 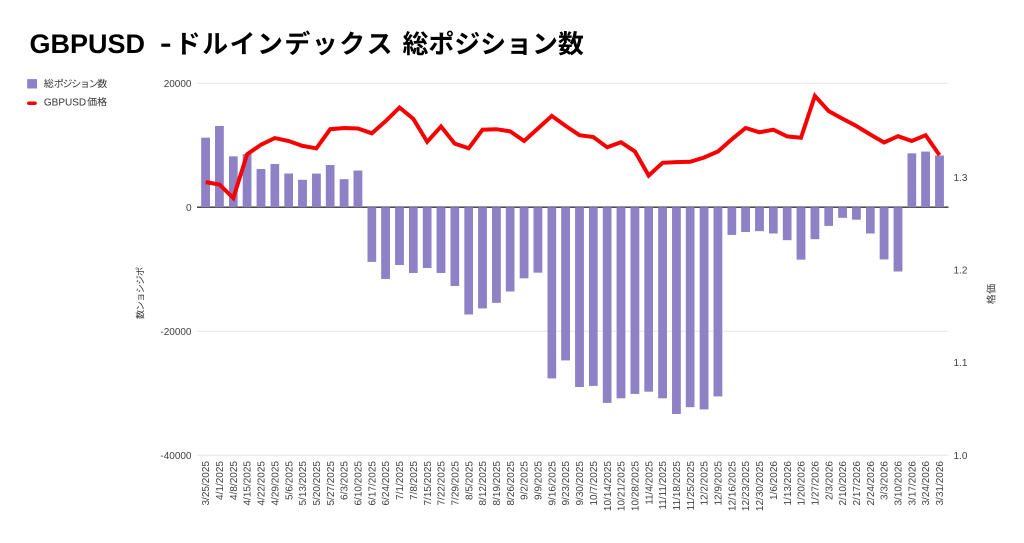 I want to click on svg-text: 12/2/2025, so click(x=705, y=483).